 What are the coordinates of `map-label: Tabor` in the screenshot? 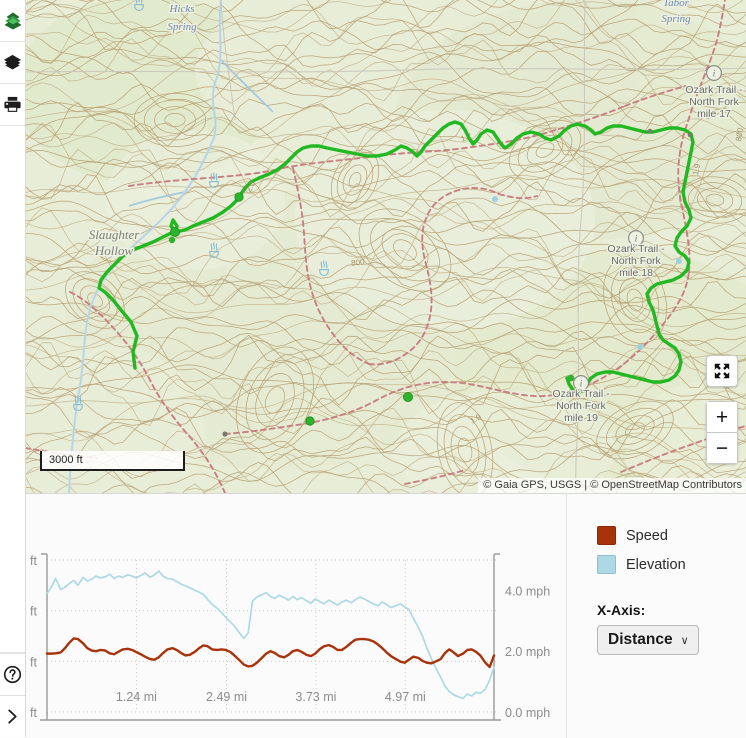 It's located at (676, 4).